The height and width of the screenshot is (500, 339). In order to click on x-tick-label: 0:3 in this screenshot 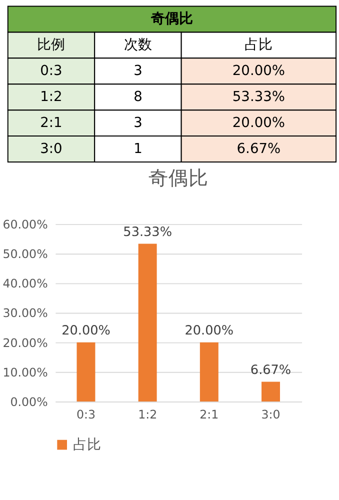, I will do `click(86, 415)`.